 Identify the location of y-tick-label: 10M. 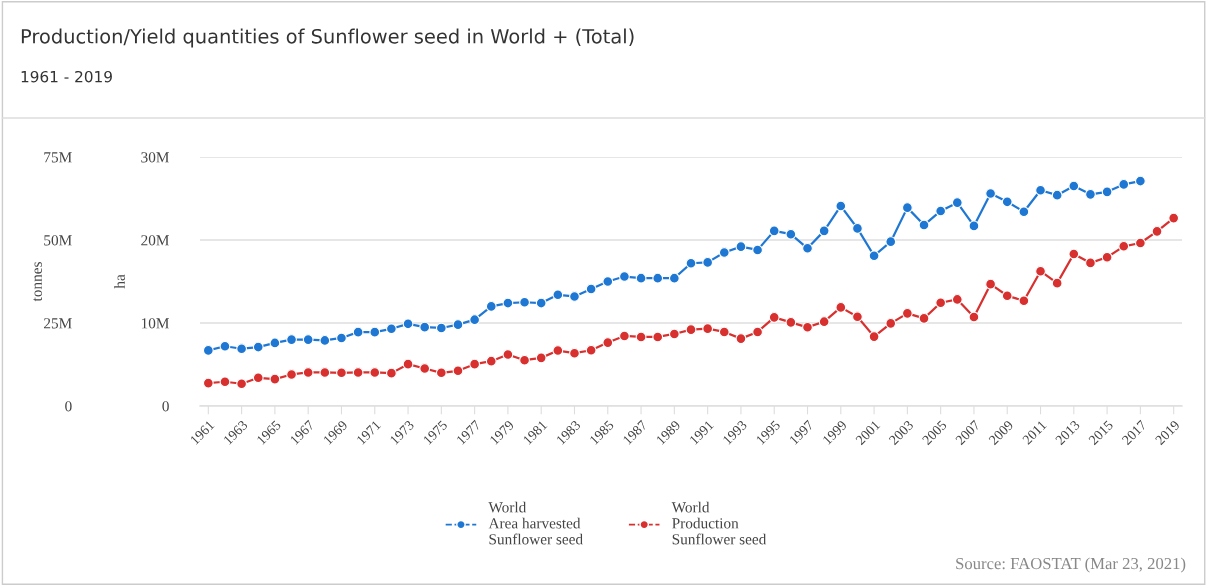
(155, 323).